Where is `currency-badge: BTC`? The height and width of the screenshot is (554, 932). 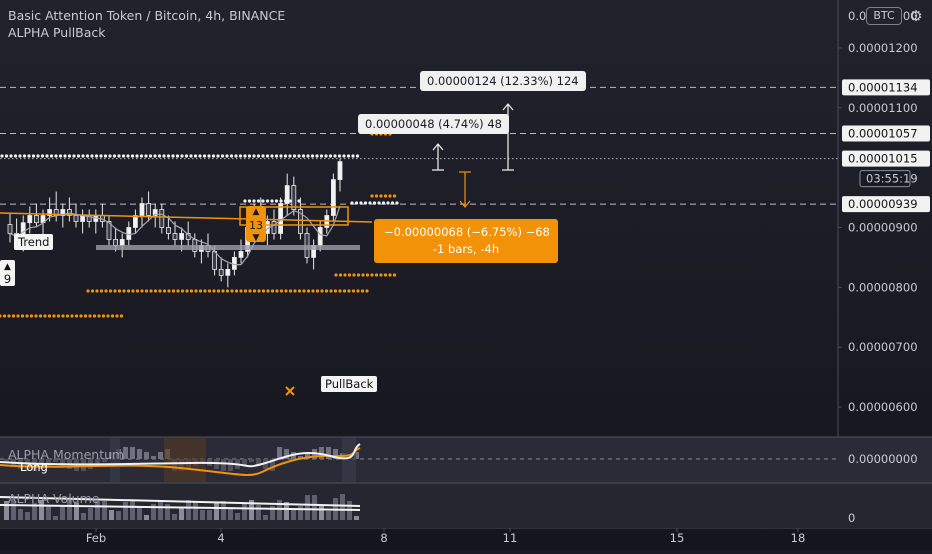 currency-badge: BTC is located at coordinates (884, 16).